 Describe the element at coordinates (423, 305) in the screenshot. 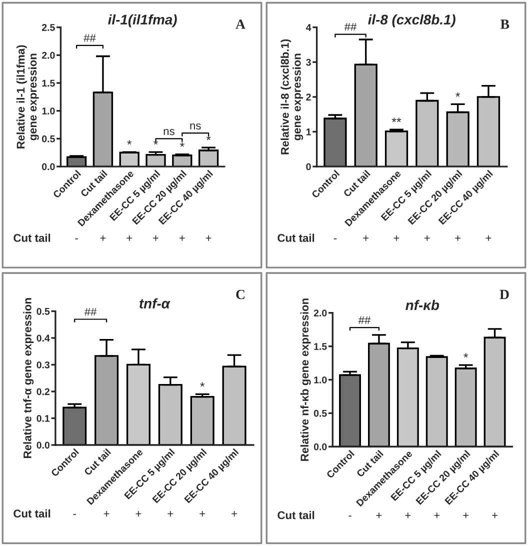

I see `chart-title: nf-κb` at that location.